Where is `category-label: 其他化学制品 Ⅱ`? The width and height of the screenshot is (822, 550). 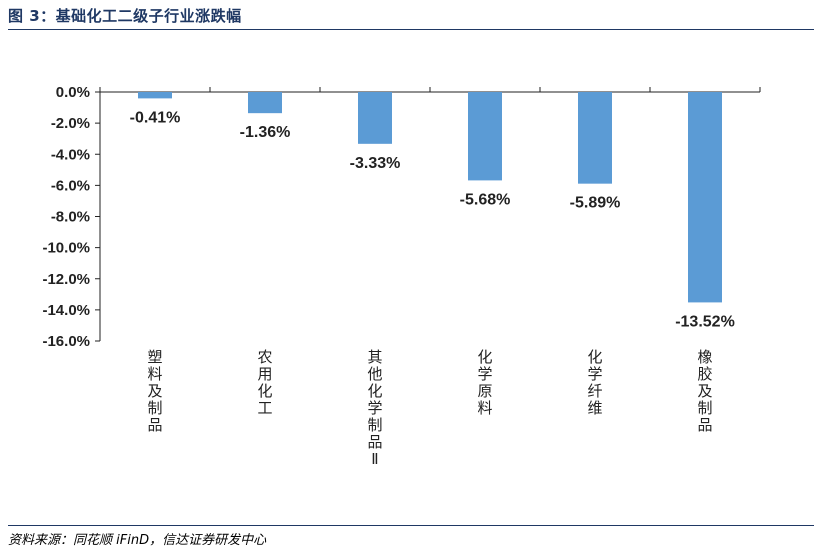
category-label: 其他化学制品 Ⅱ is located at coordinates (374, 408).